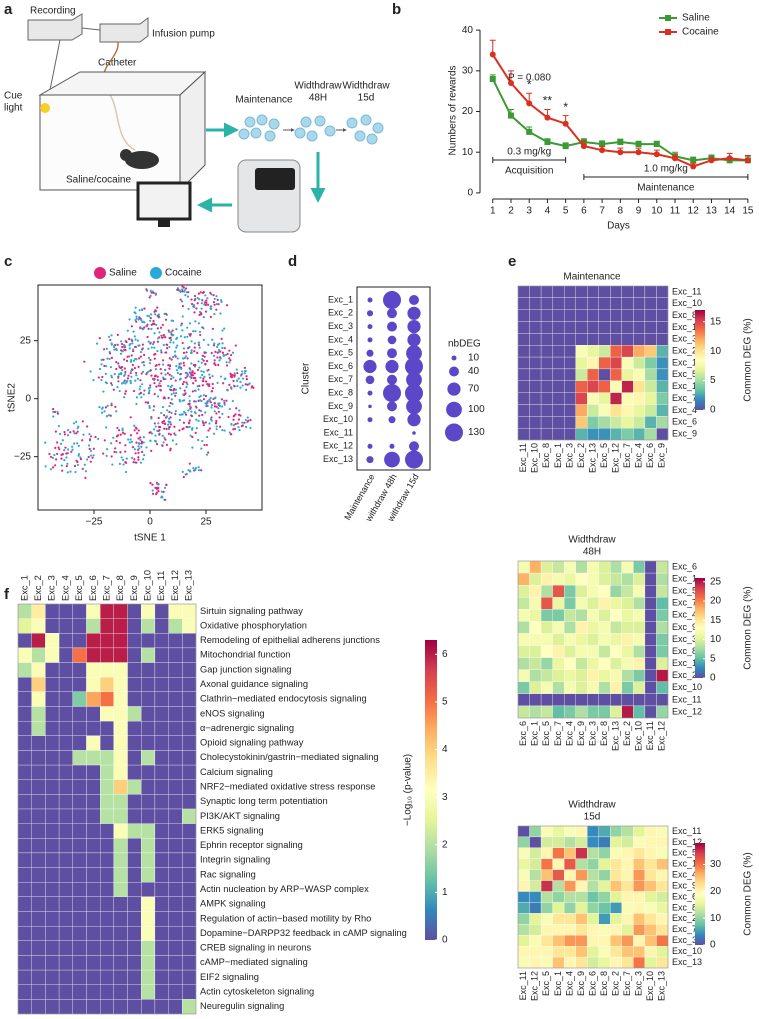 This screenshot has height=1019, width=759. Describe the element at coordinates (687, 386) in the screenshot. I see `row-label: Exc_12` at that location.